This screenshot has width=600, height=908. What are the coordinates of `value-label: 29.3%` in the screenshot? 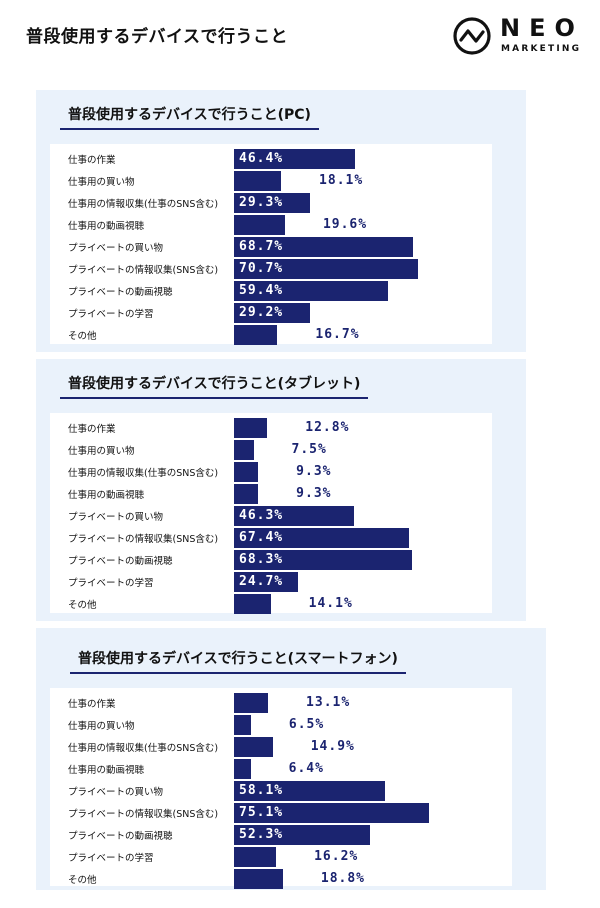 It's located at (261, 202).